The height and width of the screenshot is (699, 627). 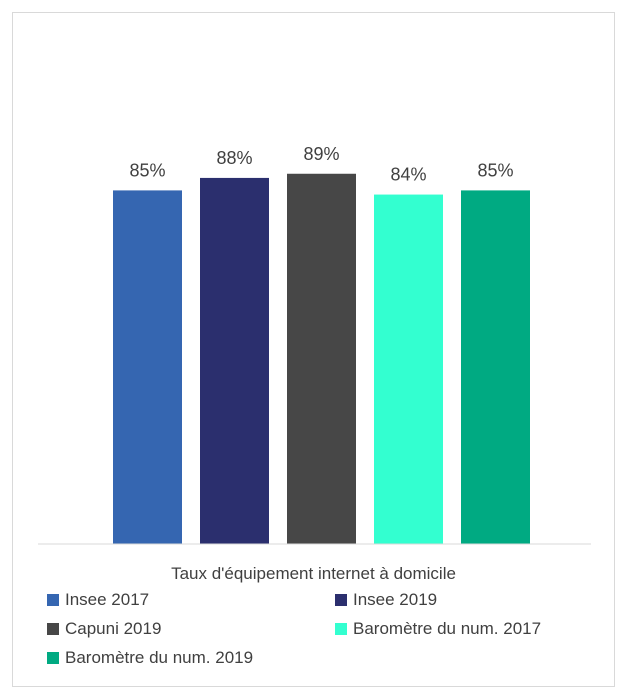 What do you see at coordinates (113, 628) in the screenshot?
I see `legend-label: Capuni 2019` at bounding box center [113, 628].